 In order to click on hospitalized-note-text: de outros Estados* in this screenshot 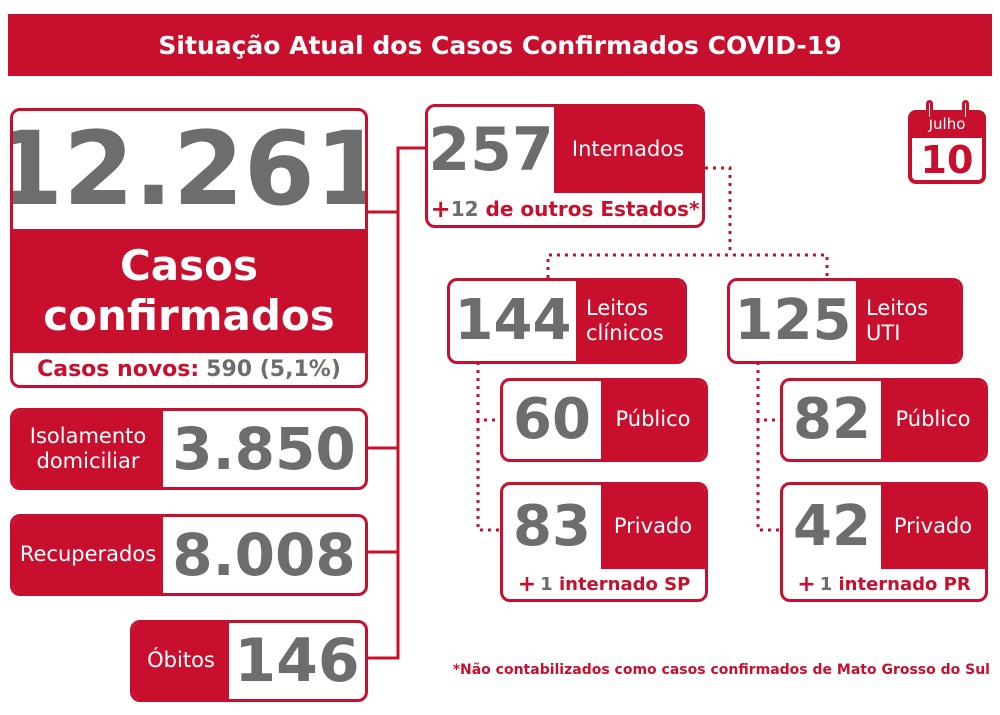, I will do `click(589, 209)`.